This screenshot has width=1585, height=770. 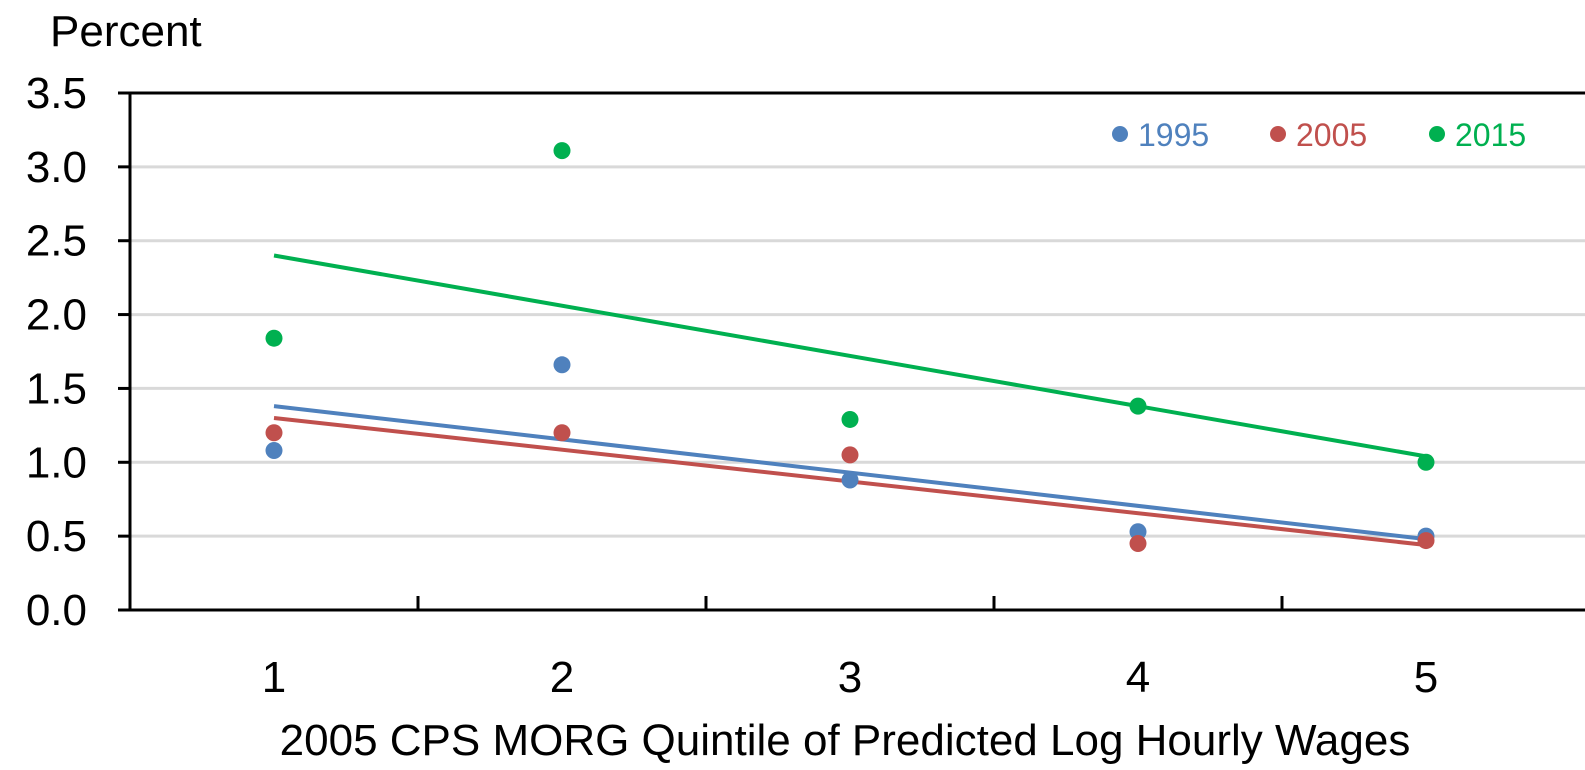 What do you see at coordinates (1278, 134) in the screenshot?
I see `legend-marker-2005` at bounding box center [1278, 134].